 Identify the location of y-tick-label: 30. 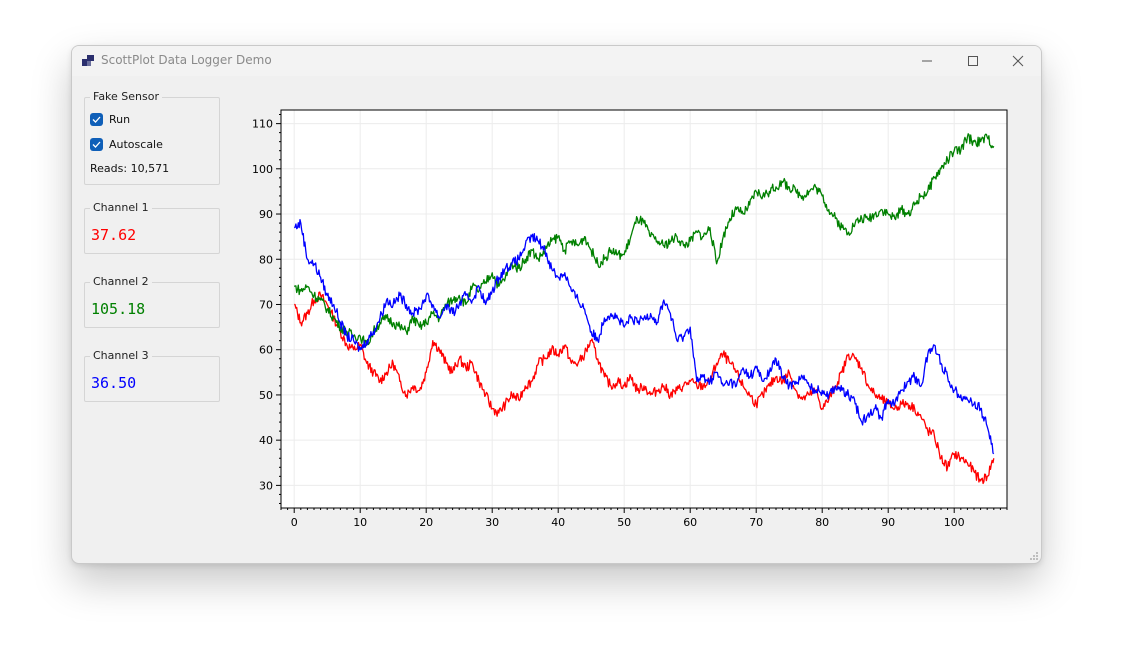
(266, 485).